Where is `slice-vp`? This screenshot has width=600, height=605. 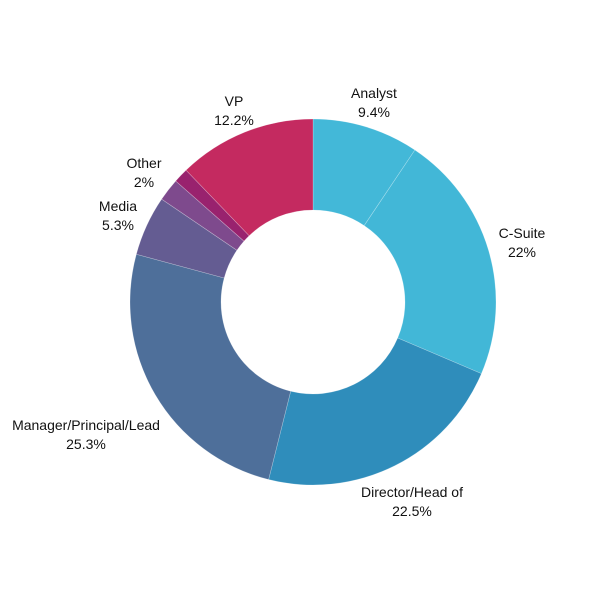 slice-vp is located at coordinates (249, 177).